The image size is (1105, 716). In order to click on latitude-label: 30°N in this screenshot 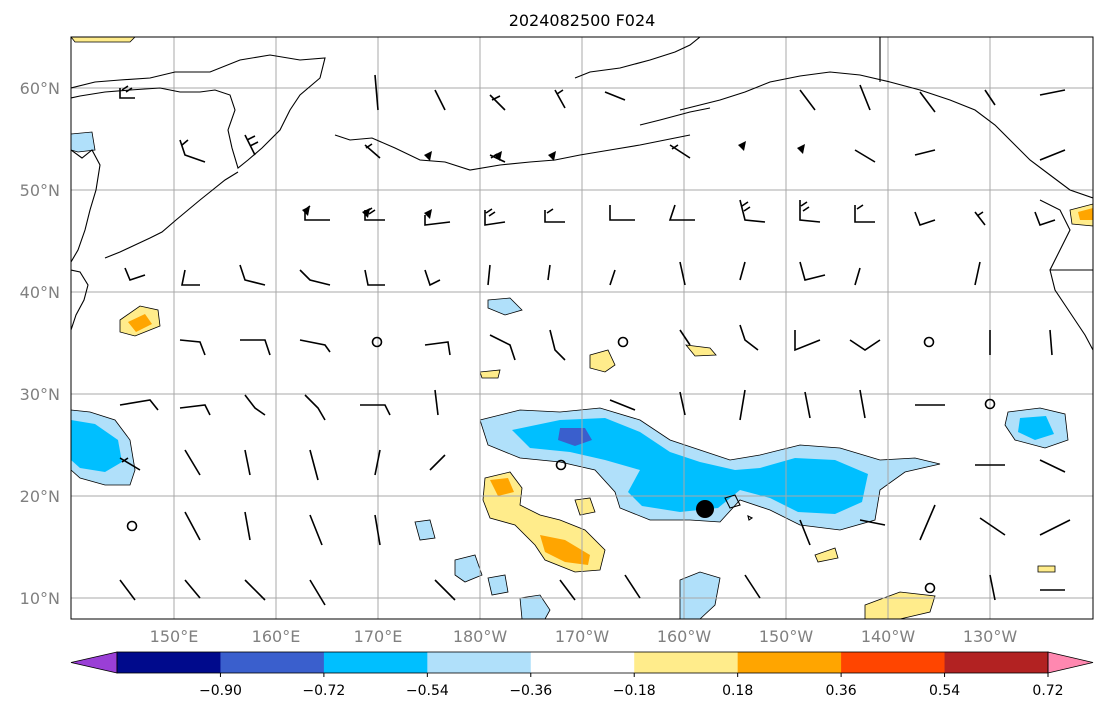, I will do `click(40, 394)`.